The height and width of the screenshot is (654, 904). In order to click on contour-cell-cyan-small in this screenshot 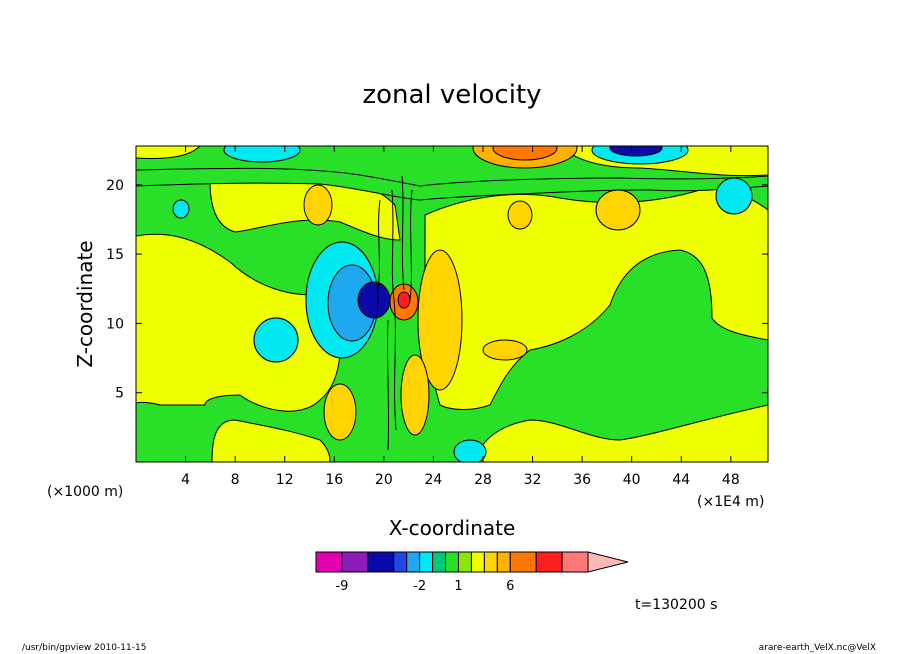, I will do `click(181, 209)`.